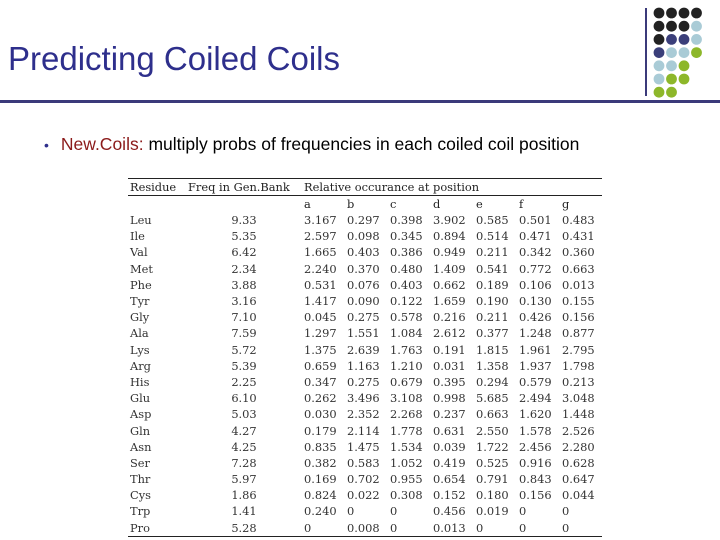 This screenshot has width=720, height=540. I want to click on value-cell: 0.211, so click(492, 252).